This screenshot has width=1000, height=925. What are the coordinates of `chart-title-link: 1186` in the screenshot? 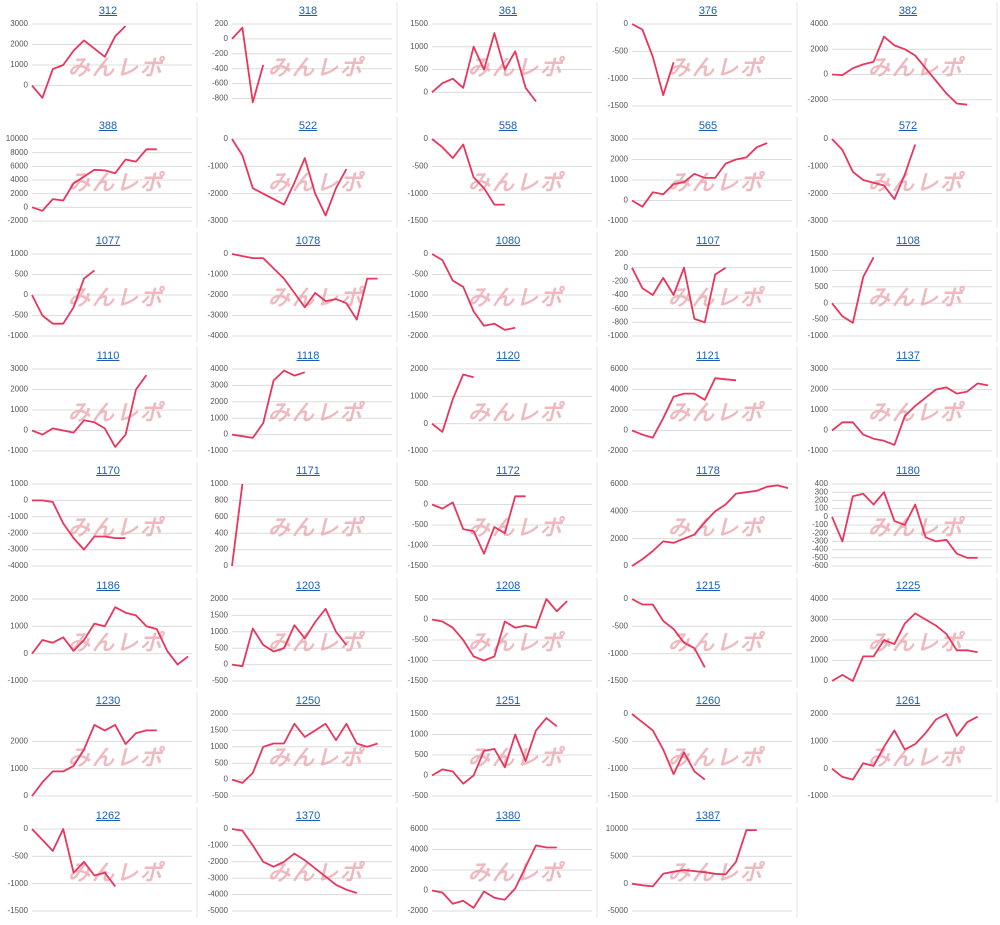 It's located at (108, 586).